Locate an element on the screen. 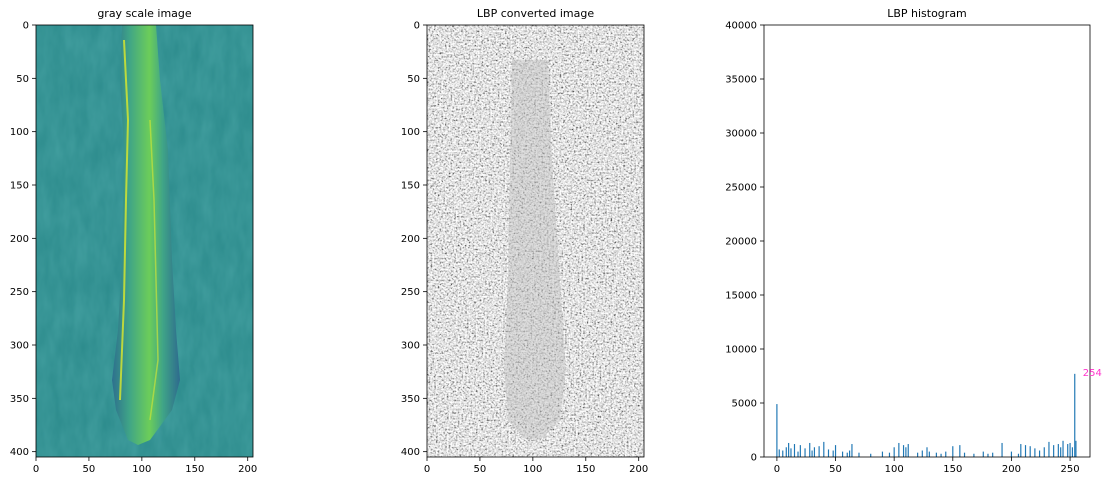 This screenshot has height=477, width=1102. lbp-ytick-label: 100 is located at coordinates (410, 132).